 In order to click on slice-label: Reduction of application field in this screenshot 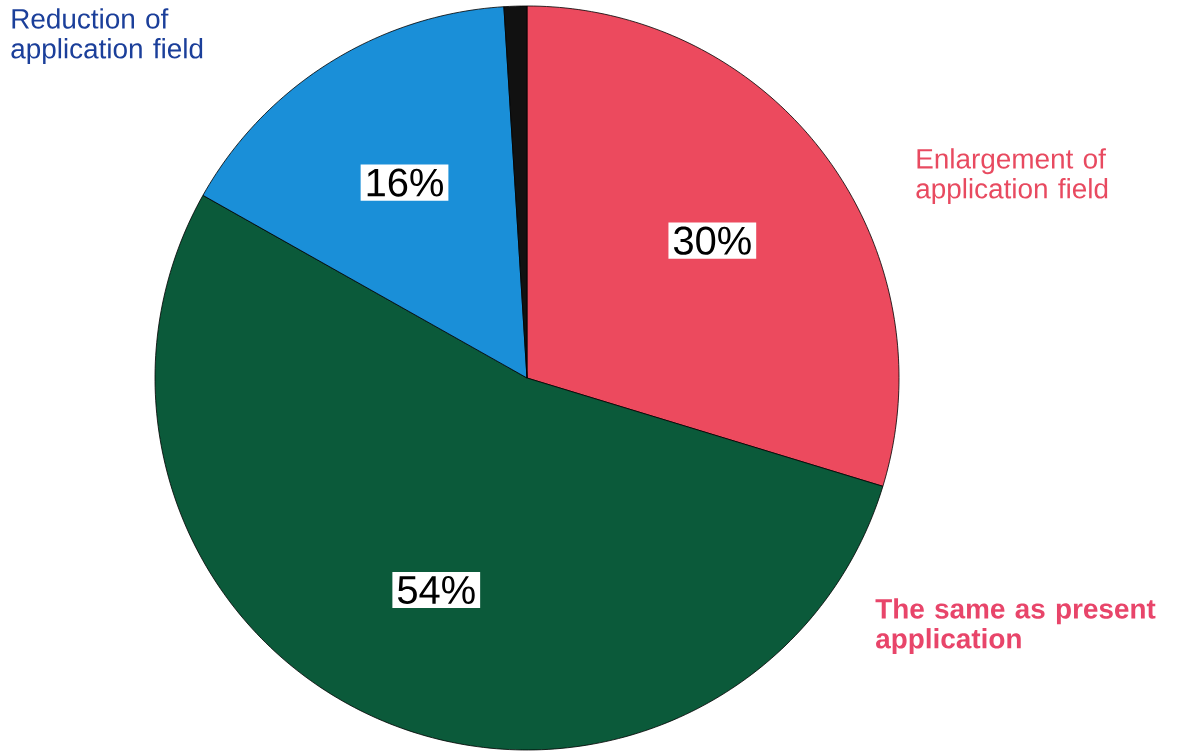, I will do `click(107, 36)`.